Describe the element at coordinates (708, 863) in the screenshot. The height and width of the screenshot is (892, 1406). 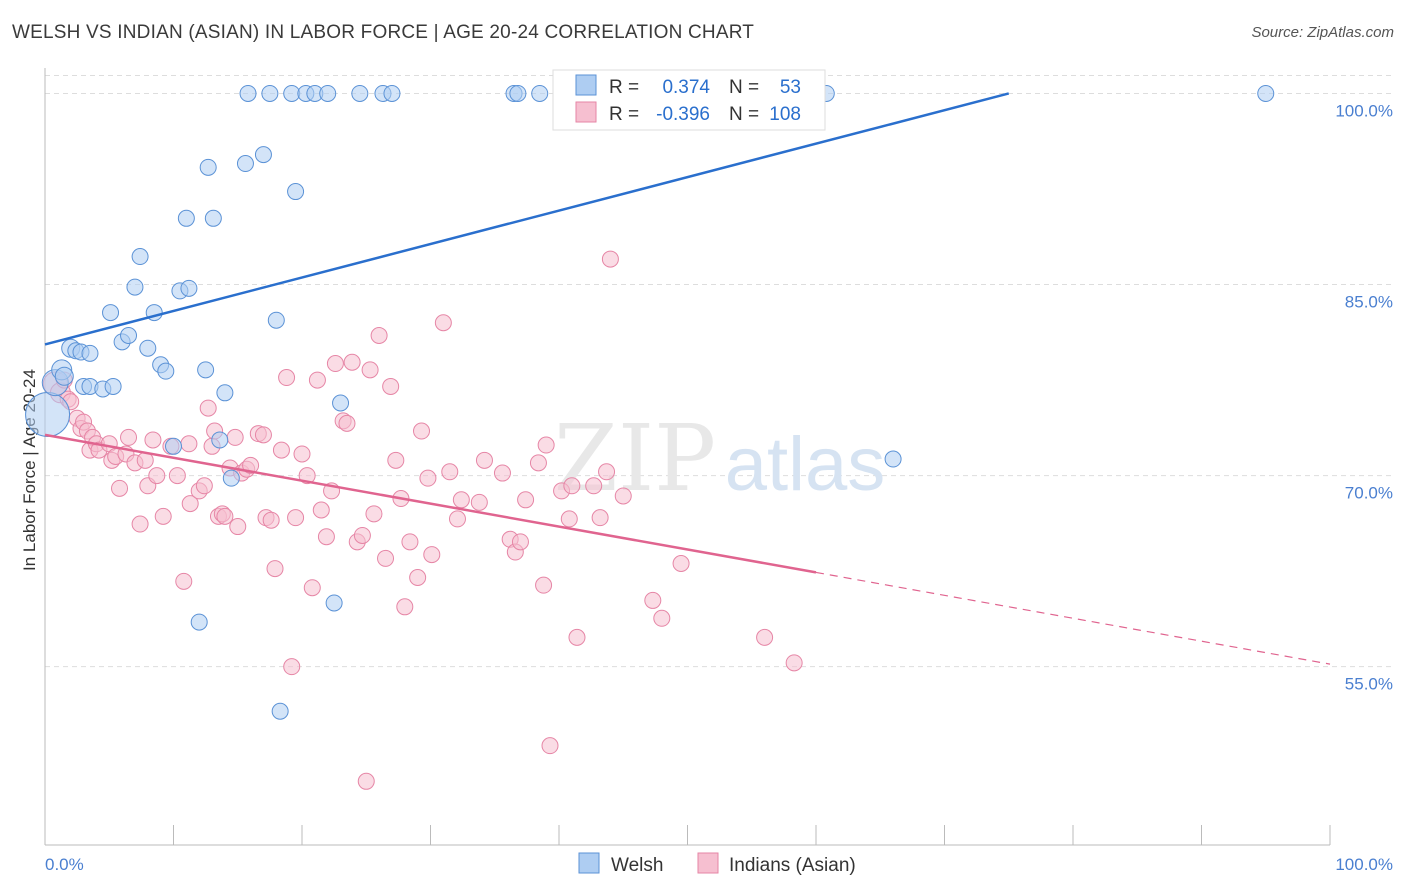
I see `bottom-legend-swatch-indian` at that location.